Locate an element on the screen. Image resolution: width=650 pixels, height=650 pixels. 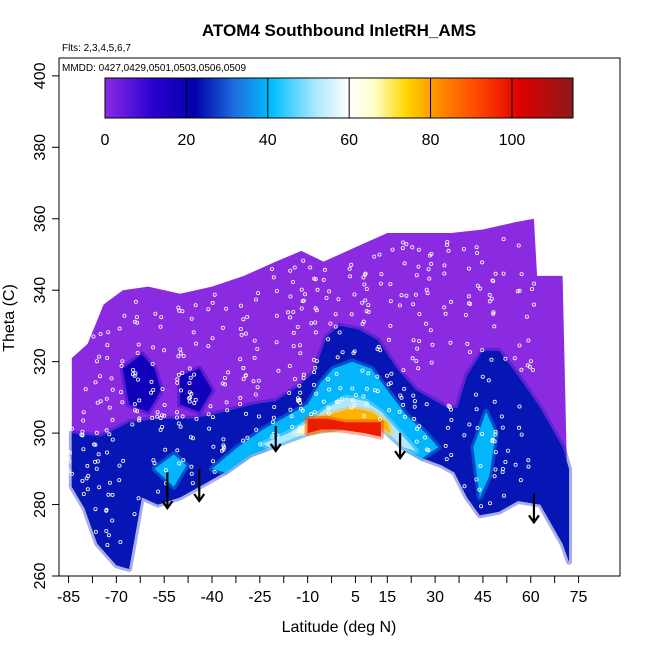
x-tick-label: 30 is located at coordinates (435, 597).